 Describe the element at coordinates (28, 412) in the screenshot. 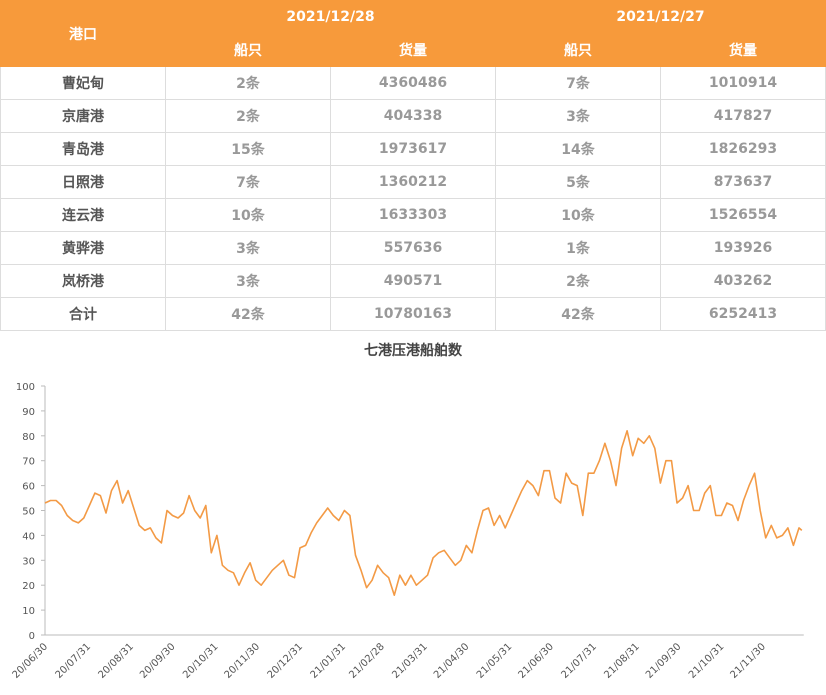

I see `y-tick-label: 90` at that location.